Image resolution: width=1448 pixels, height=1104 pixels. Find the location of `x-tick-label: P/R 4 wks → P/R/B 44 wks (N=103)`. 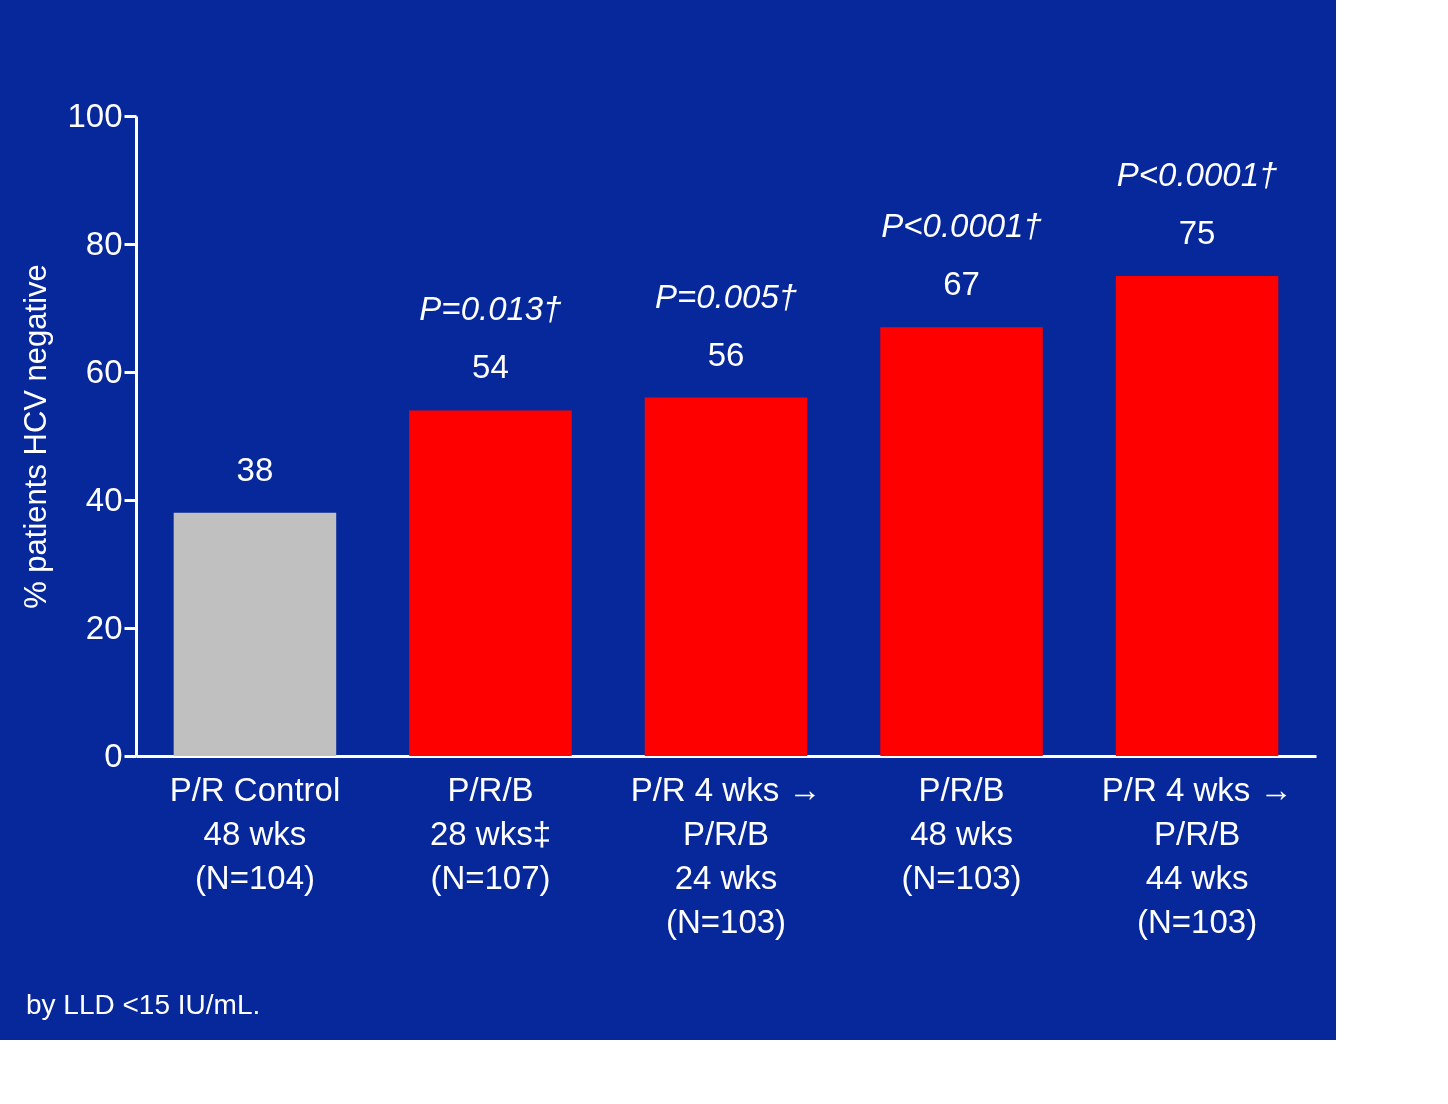

x-tick-label: P/R 4 wks → P/R/B 44 wks (N=103) is located at coordinates (1197, 855).